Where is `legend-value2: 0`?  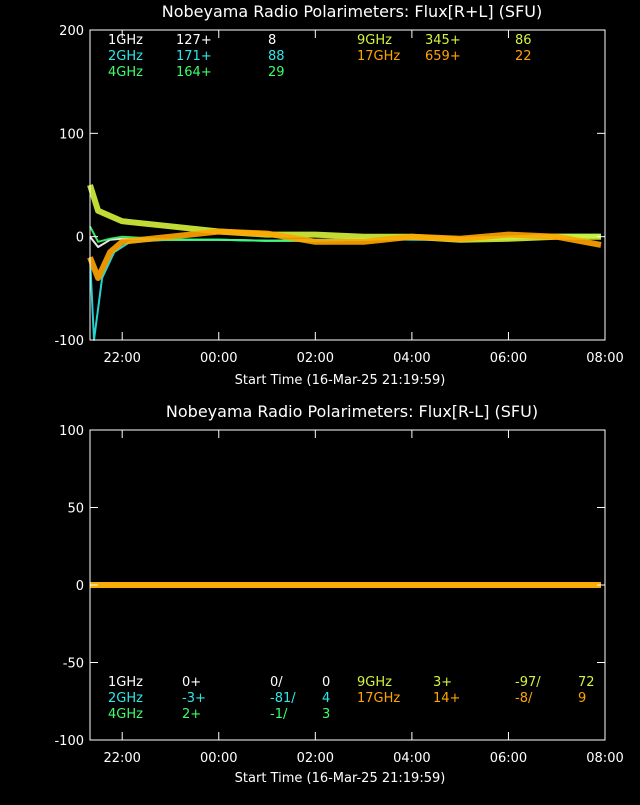 legend-value2: 0 is located at coordinates (326, 682).